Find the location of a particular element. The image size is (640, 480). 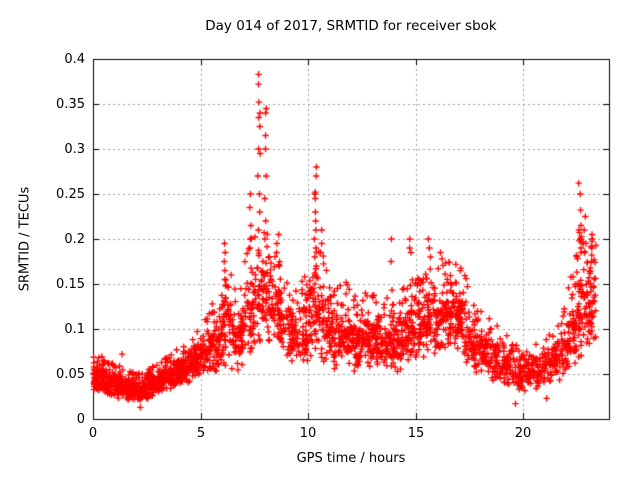

x-axis-label: GPS time / hours is located at coordinates (351, 458).